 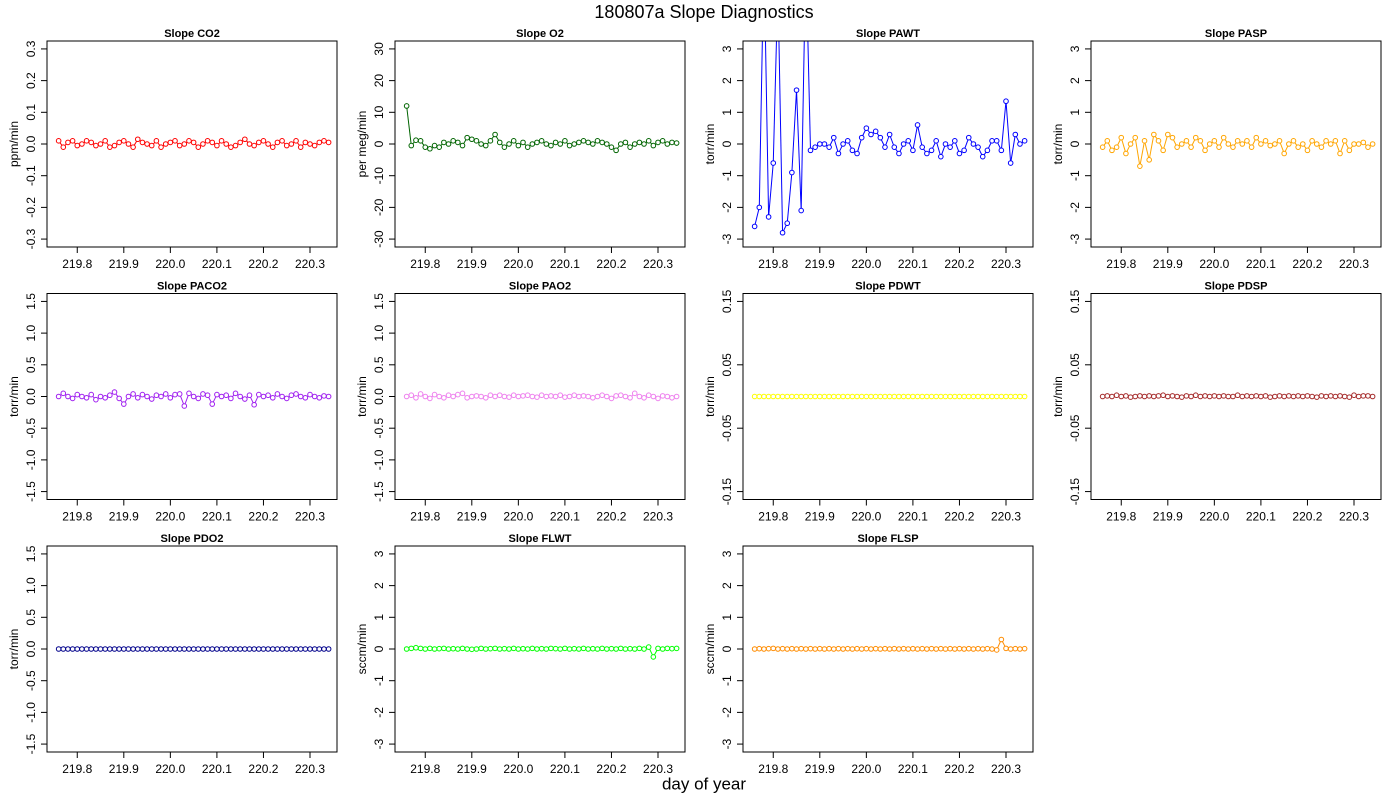 I want to click on y-tick-label: -0.5, so click(x=379, y=428).